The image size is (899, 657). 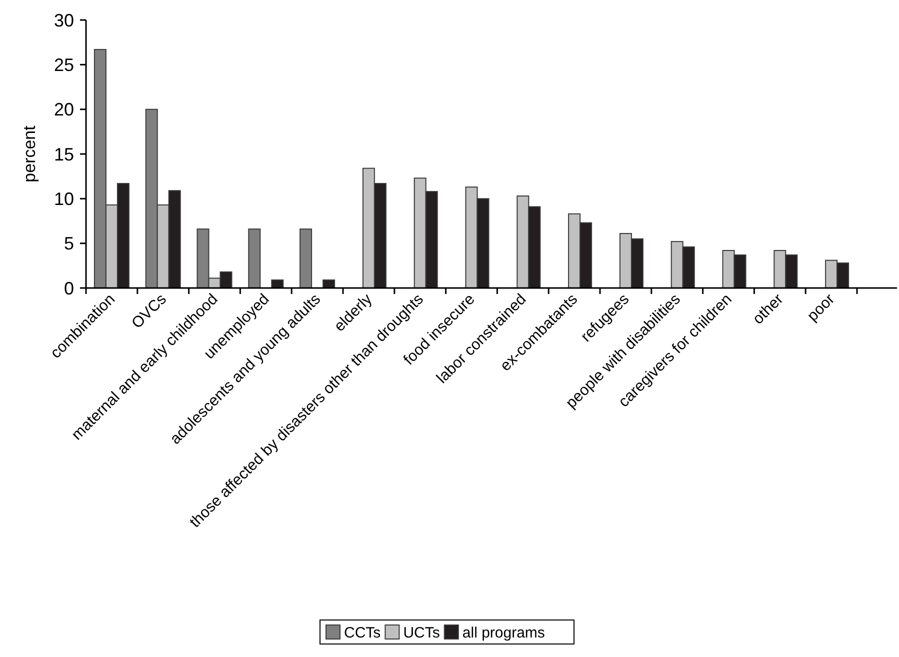 What do you see at coordinates (29, 153) in the screenshot?
I see `y-axis-title: percent` at bounding box center [29, 153].